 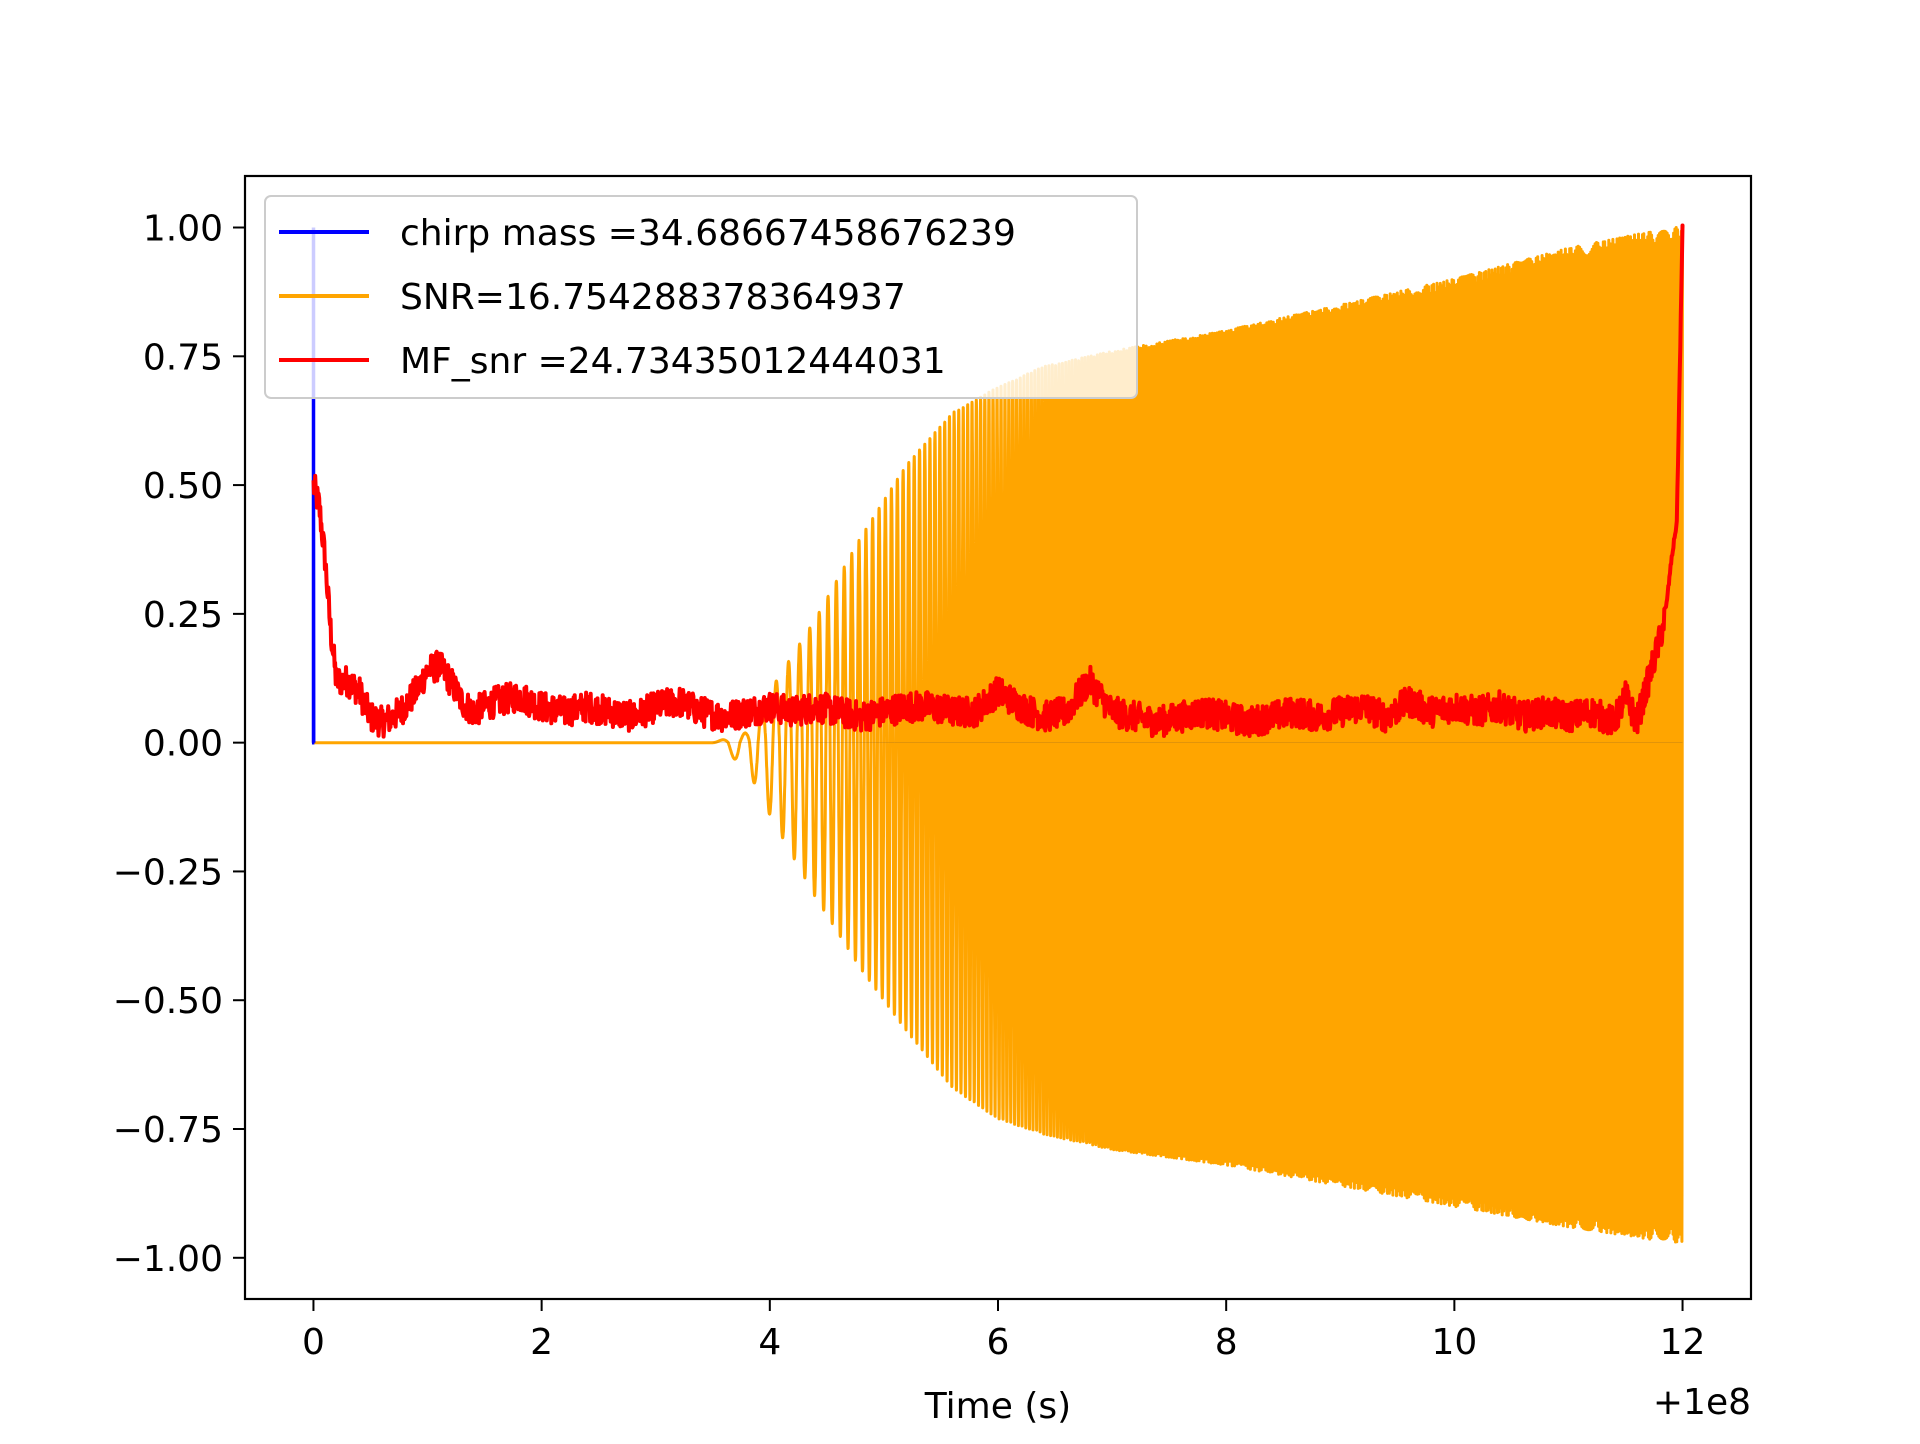 What do you see at coordinates (168, 1130) in the screenshot?
I see `y-tick-label: −0.75` at bounding box center [168, 1130].